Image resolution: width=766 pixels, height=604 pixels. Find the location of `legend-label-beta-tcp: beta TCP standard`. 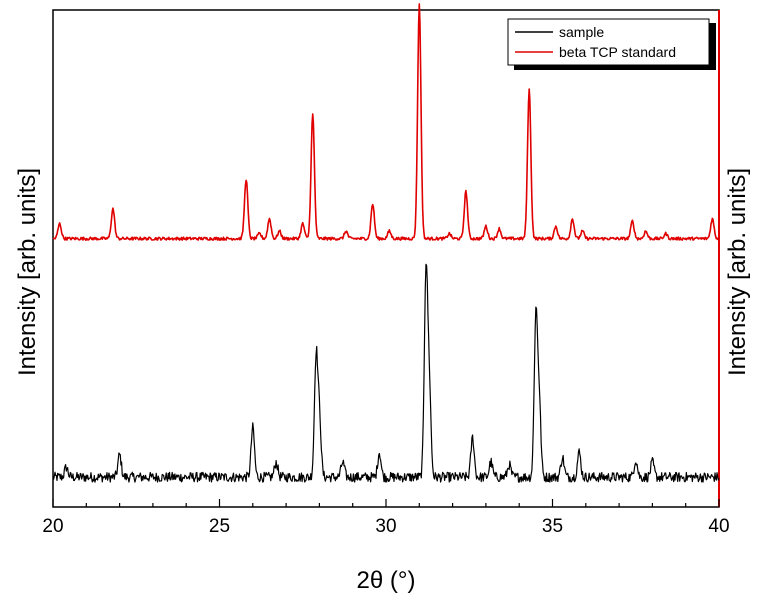

legend-label-beta-tcp: beta TCP standard is located at coordinates (617, 52).